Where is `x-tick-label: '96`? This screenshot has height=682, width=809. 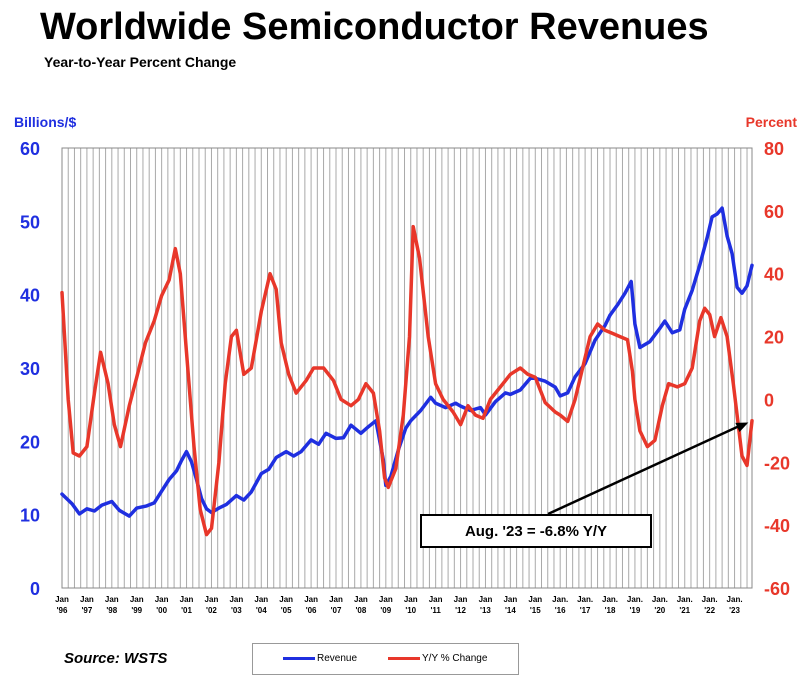 x-tick-label: '96 is located at coordinates (62, 610).